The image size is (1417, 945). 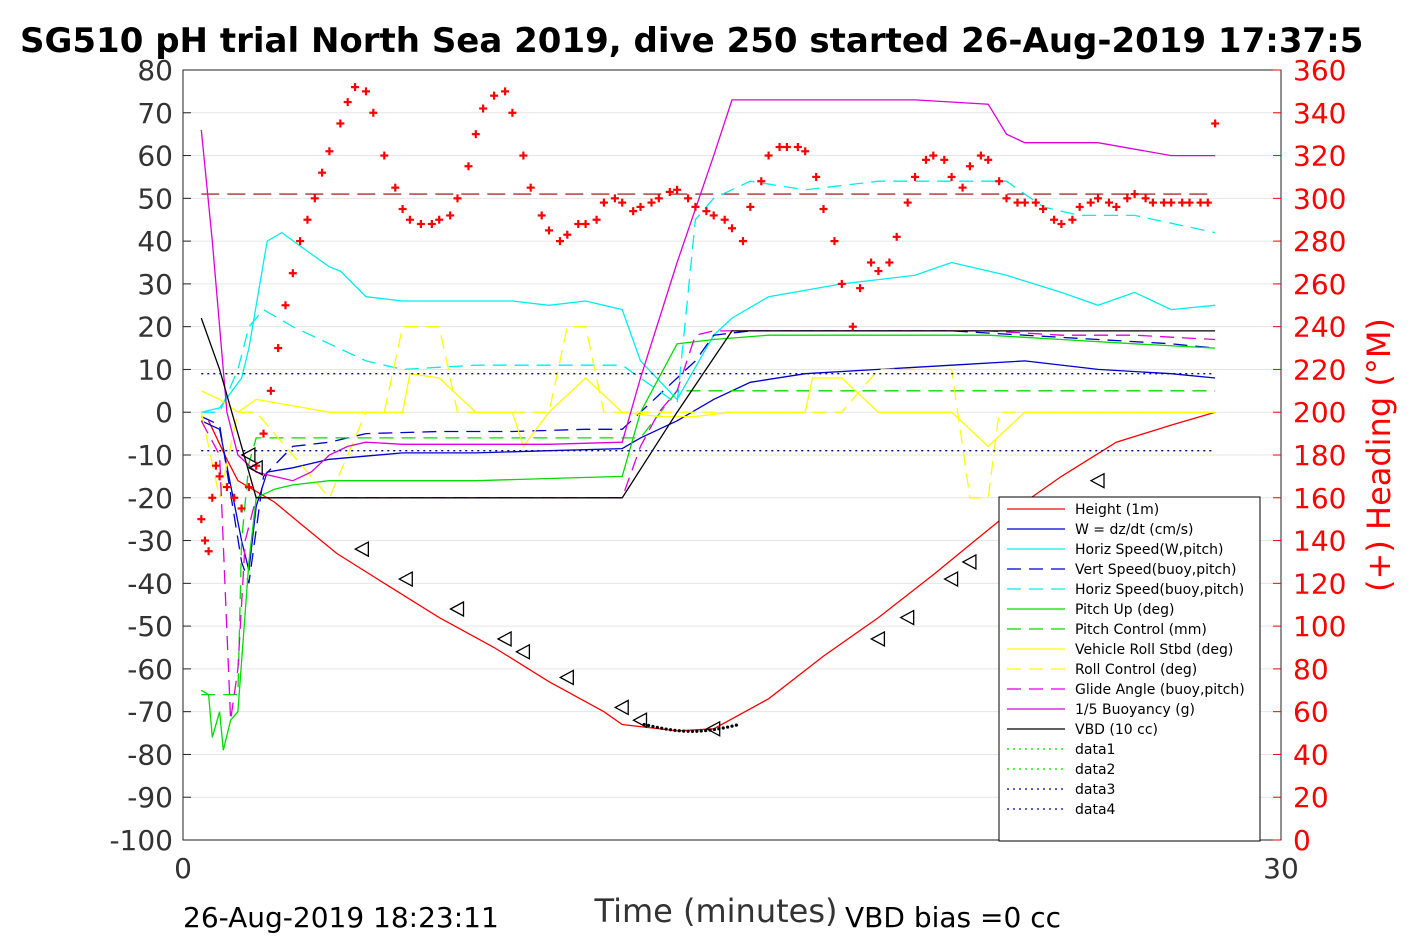 I want to click on x-tick-label: 30, so click(x=1281, y=868).